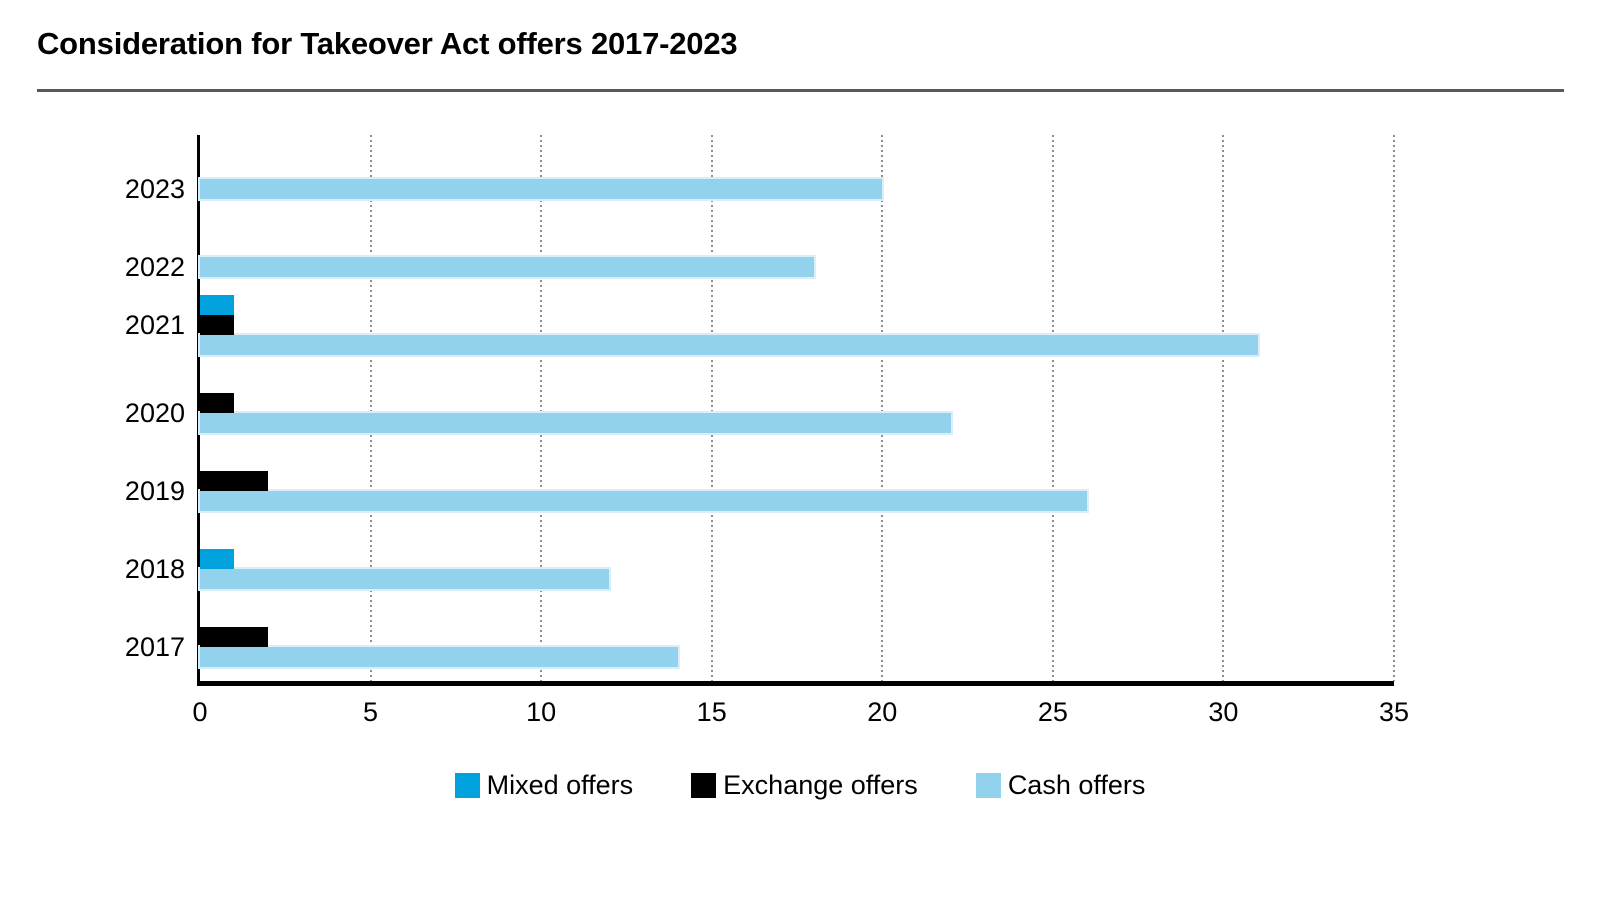 This screenshot has width=1600, height=900. What do you see at coordinates (759, 564) in the screenshot?
I see `chart-row-2018: 2018` at bounding box center [759, 564].